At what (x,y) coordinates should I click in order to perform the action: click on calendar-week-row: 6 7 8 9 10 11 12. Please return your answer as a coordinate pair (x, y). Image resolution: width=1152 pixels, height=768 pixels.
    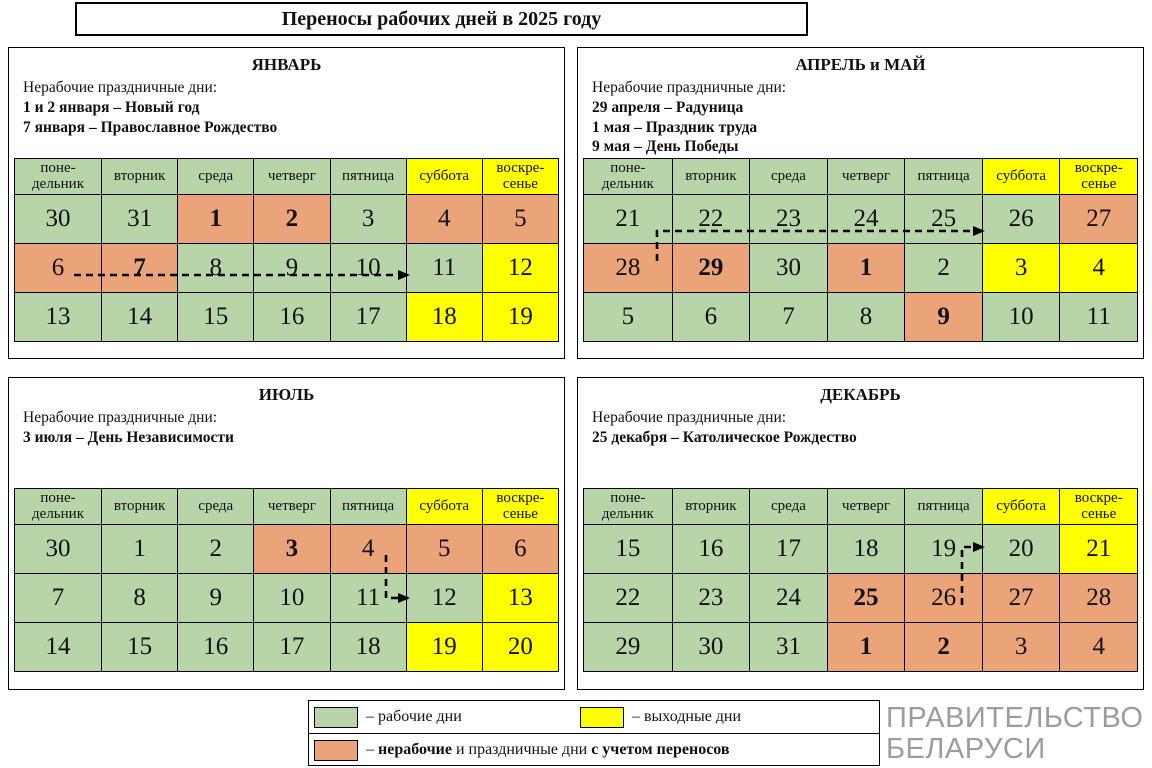
    Looking at the image, I should click on (286, 268).